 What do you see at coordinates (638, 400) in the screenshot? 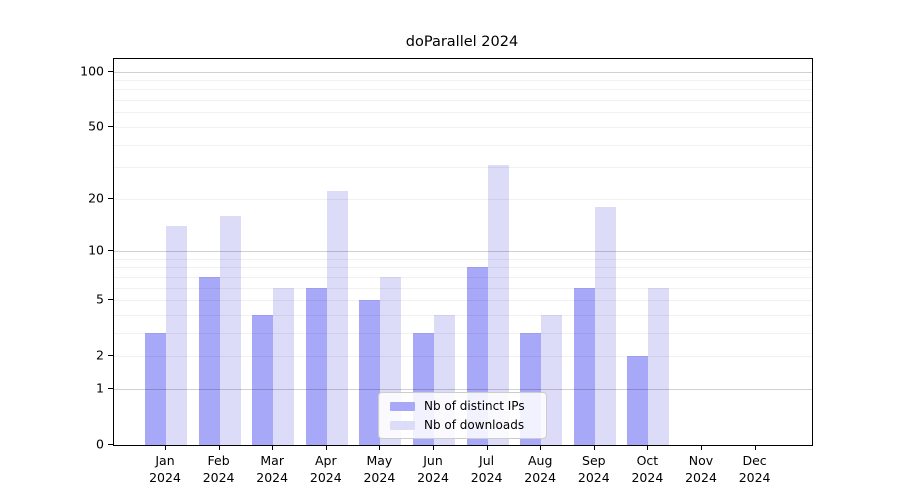
I see `bar-ips-oct` at bounding box center [638, 400].